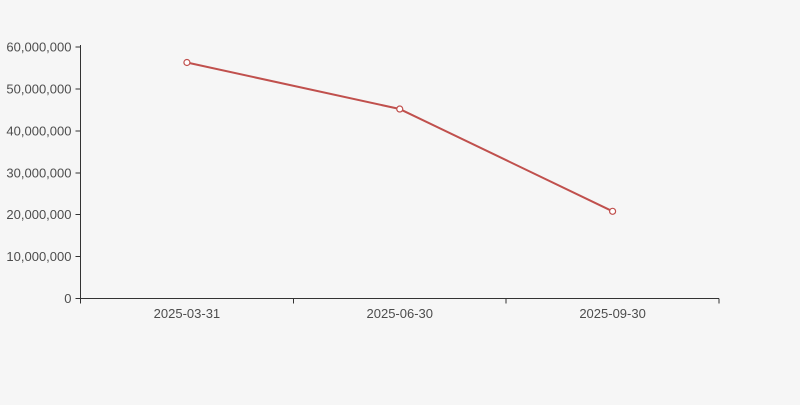 The width and height of the screenshot is (800, 405). What do you see at coordinates (187, 313) in the screenshot?
I see `x-axis-tick-label: 2025-03-31` at bounding box center [187, 313].